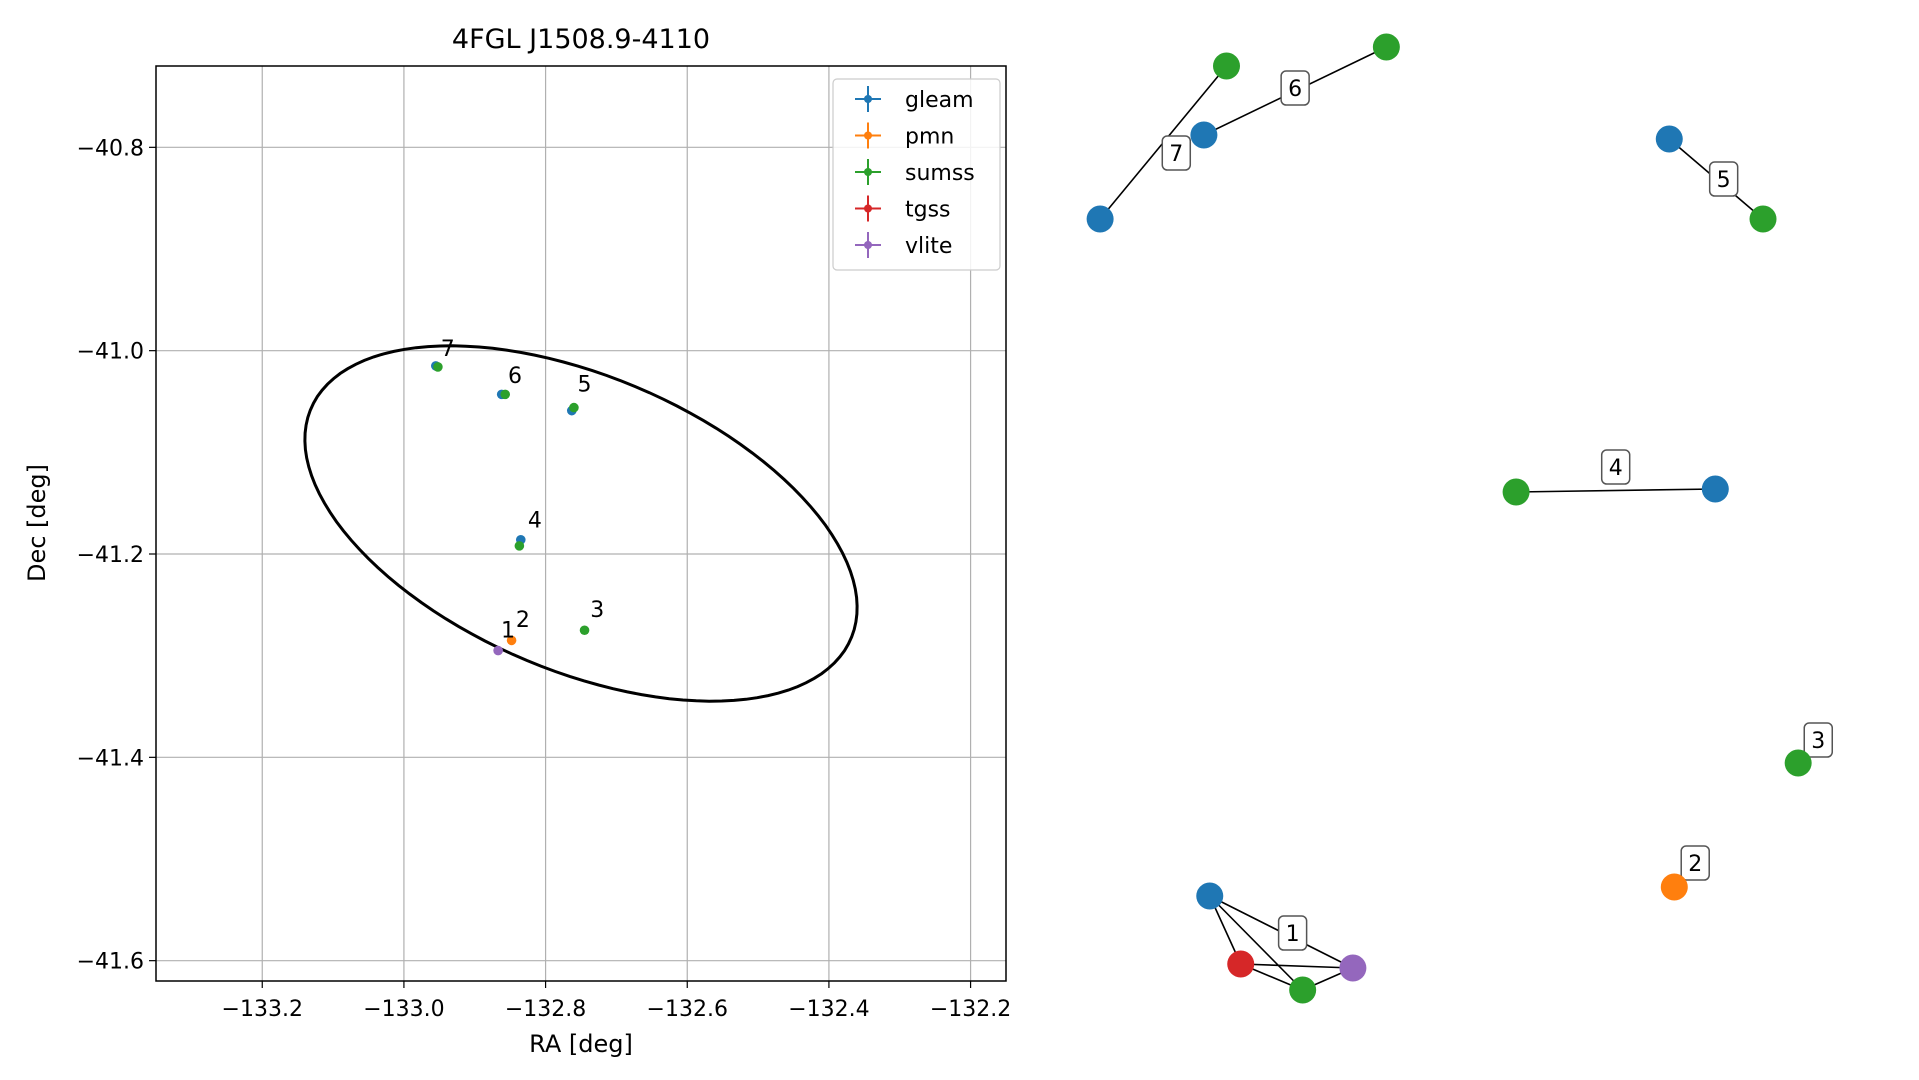  I want to click on x-tick-label: −133.0, so click(403, 1009).